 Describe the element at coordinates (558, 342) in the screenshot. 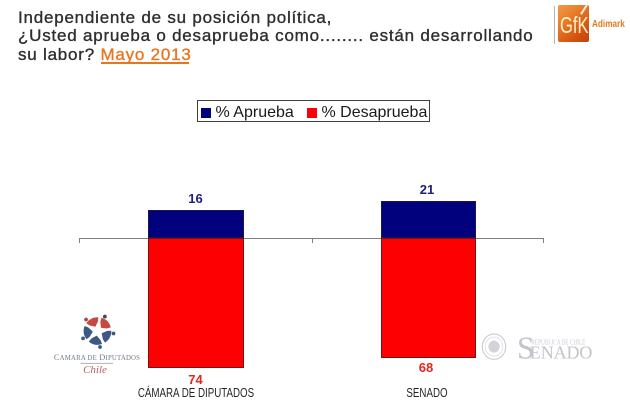

I see `svg-text: REPUBLICA DE CHILE` at that location.